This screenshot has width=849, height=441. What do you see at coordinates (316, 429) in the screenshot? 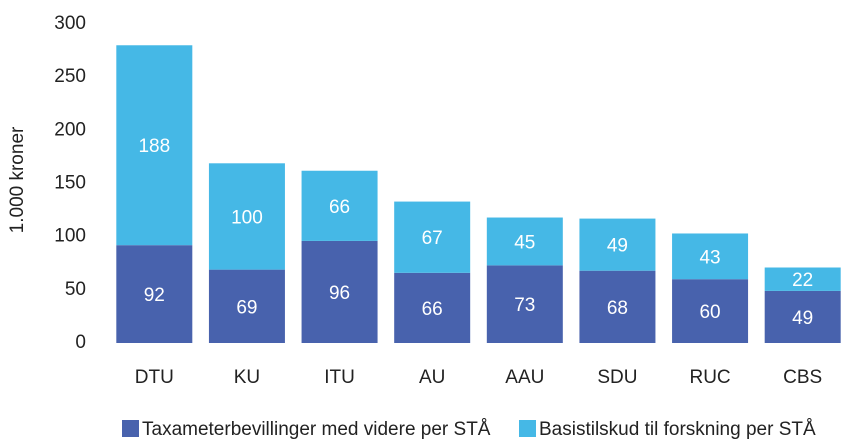
I see `legend-label: Taxameterbevillinger med videre per STÅ` at bounding box center [316, 429].